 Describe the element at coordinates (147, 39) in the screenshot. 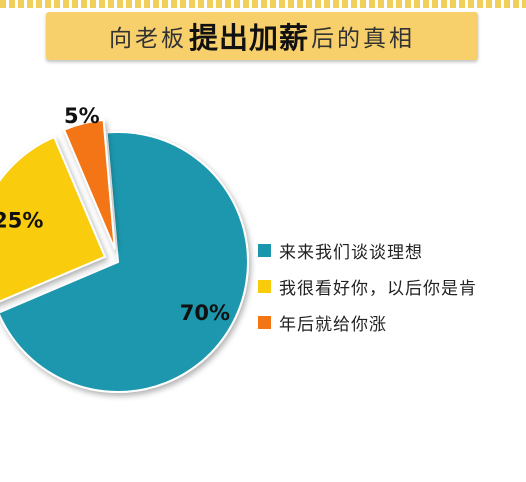

I see `title-prefix: 向老板` at that location.